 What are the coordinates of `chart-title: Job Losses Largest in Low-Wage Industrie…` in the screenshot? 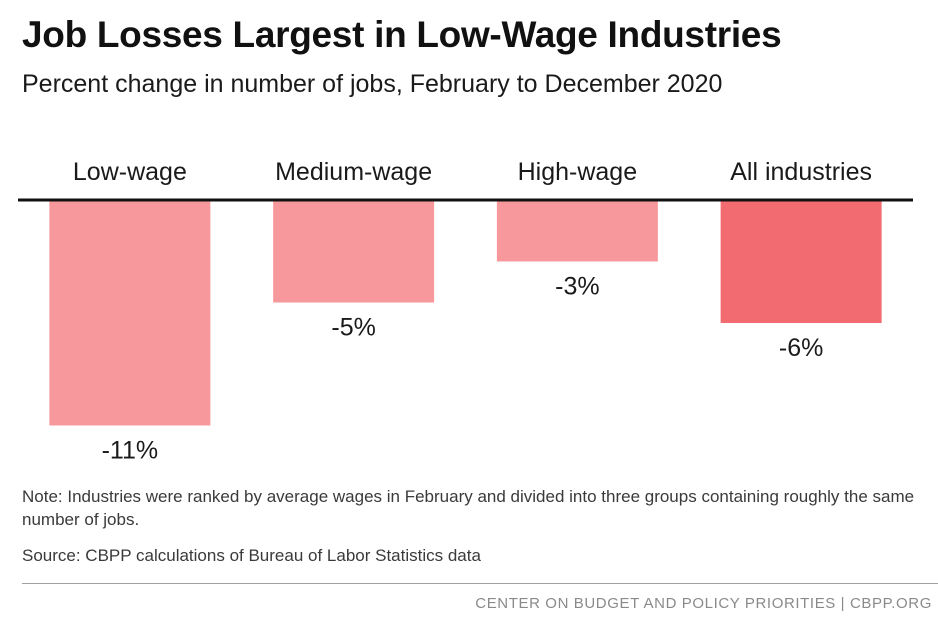 It's located at (402, 34).